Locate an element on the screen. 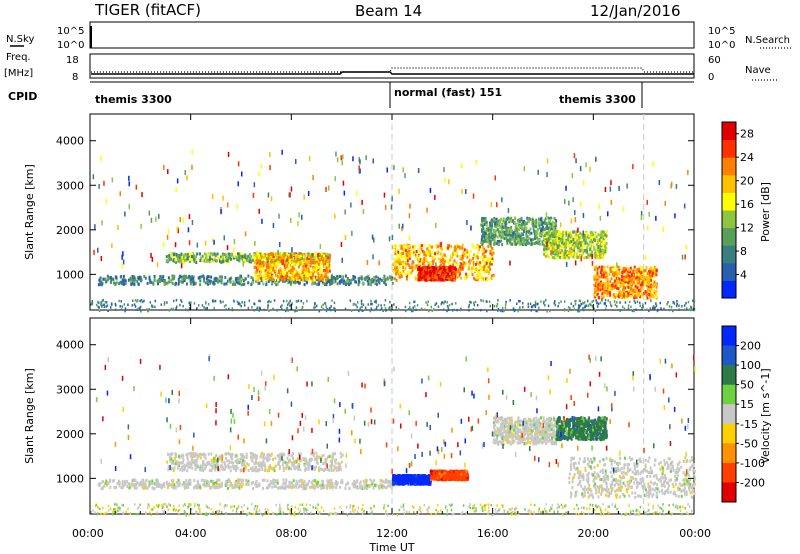 Image resolution: width=800 pixels, height=554 pixels. cpid-segment-1: themis 3300 is located at coordinates (133, 99).